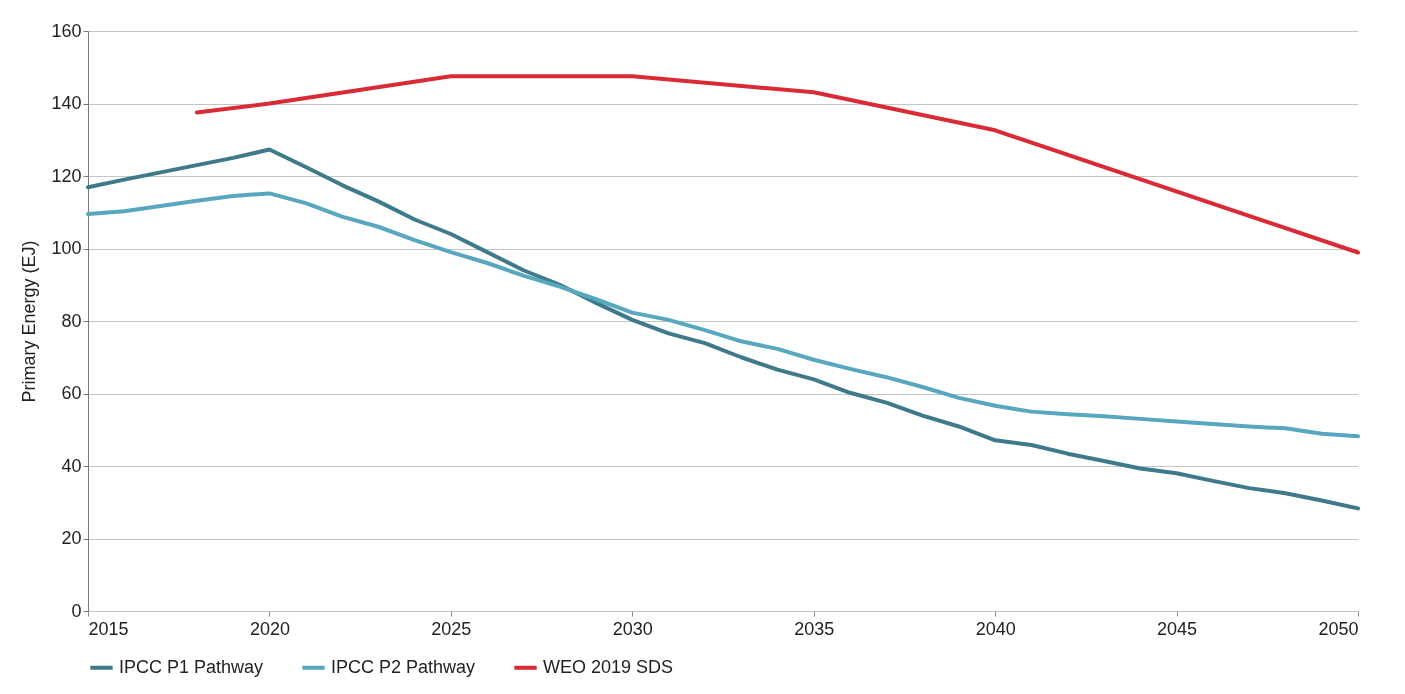 The image size is (1405, 694). Describe the element at coordinates (632, 628) in the screenshot. I see `x-tick-label: 2030` at that location.